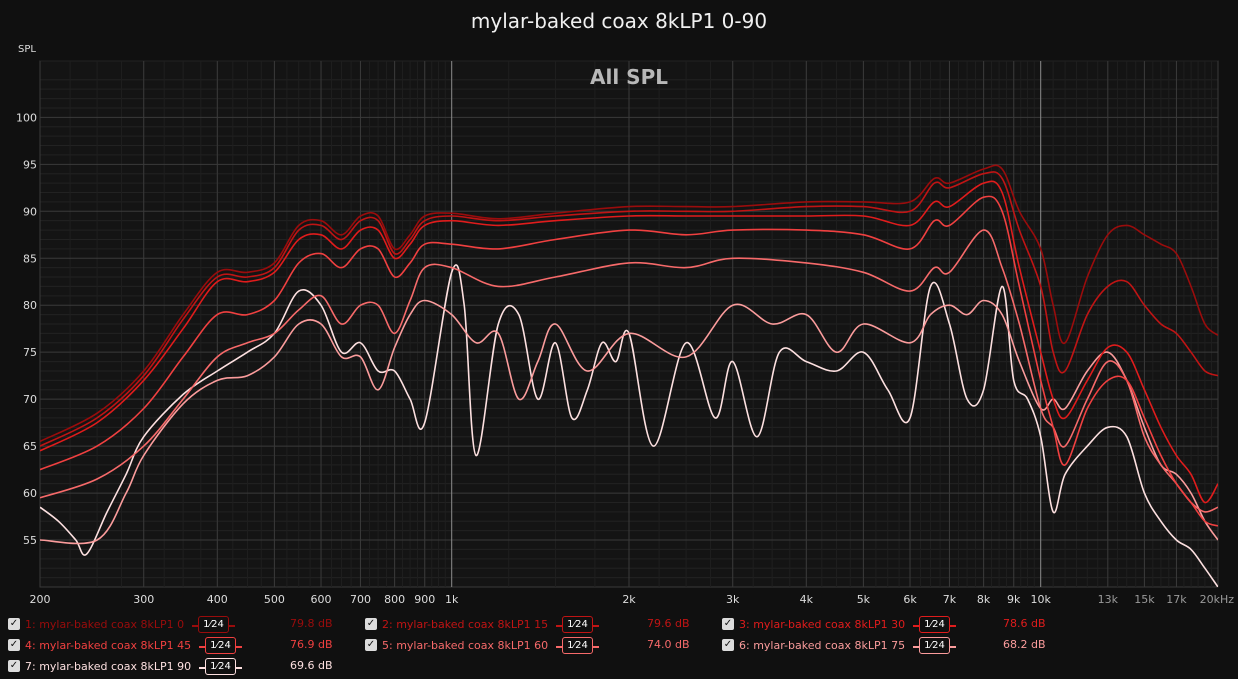 The width and height of the screenshot is (1238, 679). What do you see at coordinates (30, 493) in the screenshot?
I see `y-tick-label: 60` at bounding box center [30, 493].